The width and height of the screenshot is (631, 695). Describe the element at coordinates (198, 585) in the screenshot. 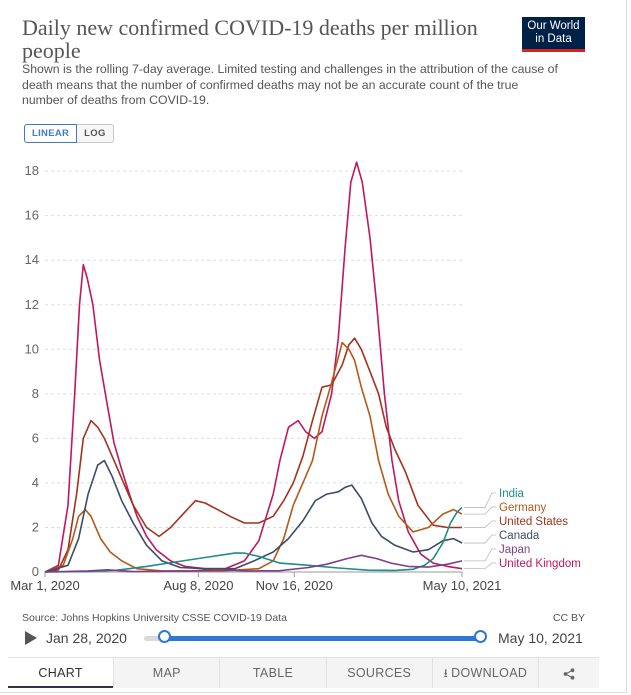

I see `x-tick-label-1: Aug 8, 2020` at that location.